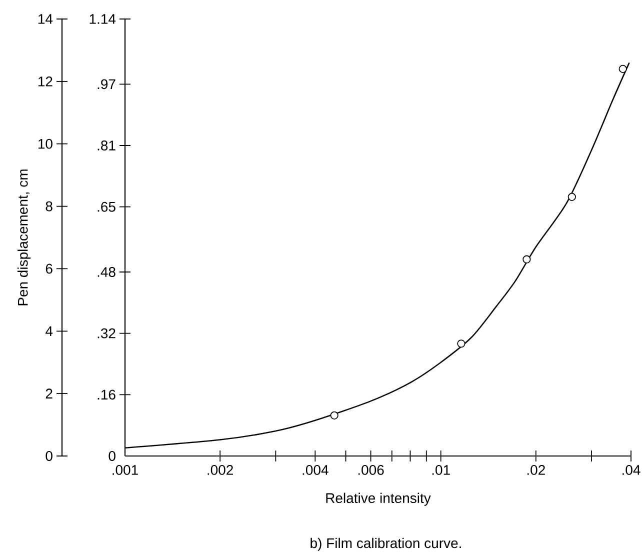  What do you see at coordinates (125, 470) in the screenshot?
I see `x-tick-label: .001` at bounding box center [125, 470].